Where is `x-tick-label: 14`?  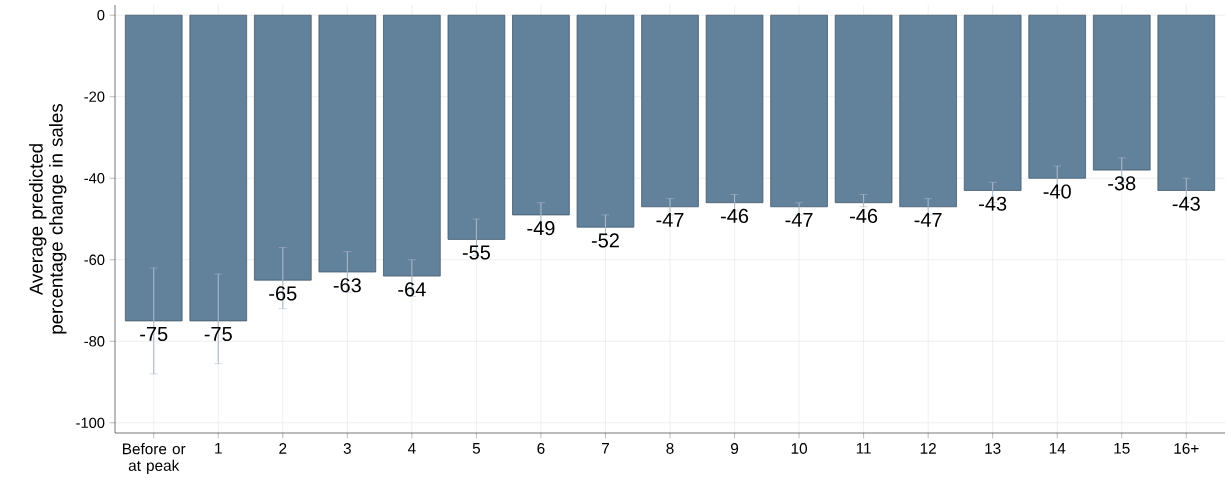
x-tick-label: 14 is located at coordinates (1057, 448).